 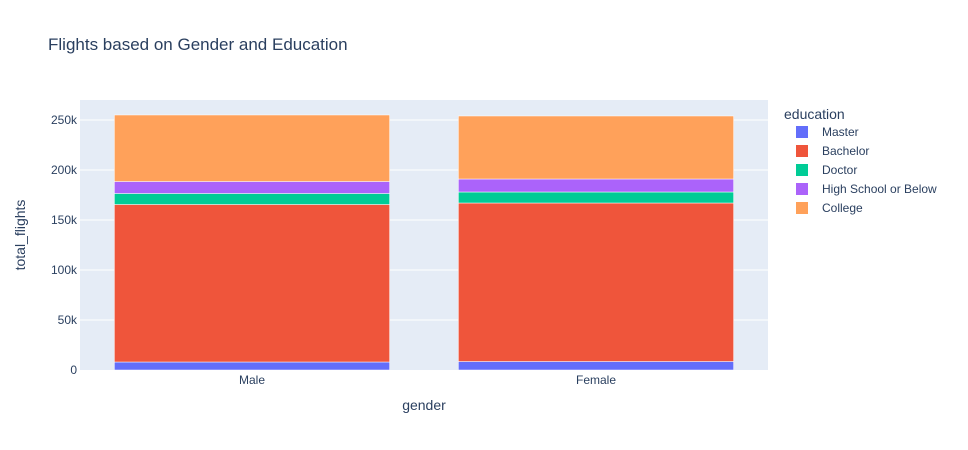 What do you see at coordinates (20, 235) in the screenshot?
I see `y-axis-title: total_flights` at bounding box center [20, 235].